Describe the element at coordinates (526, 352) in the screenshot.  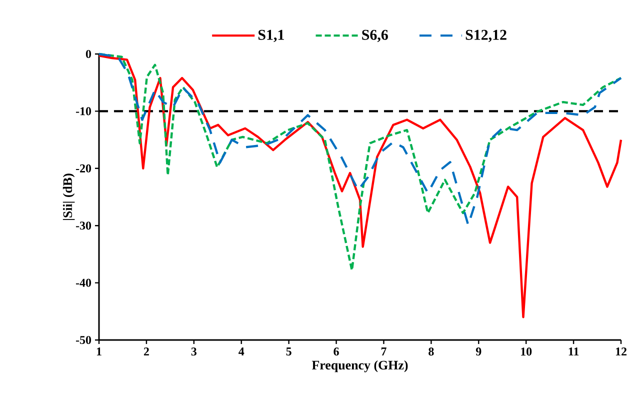
I see `x-tick-label: 10` at that location.